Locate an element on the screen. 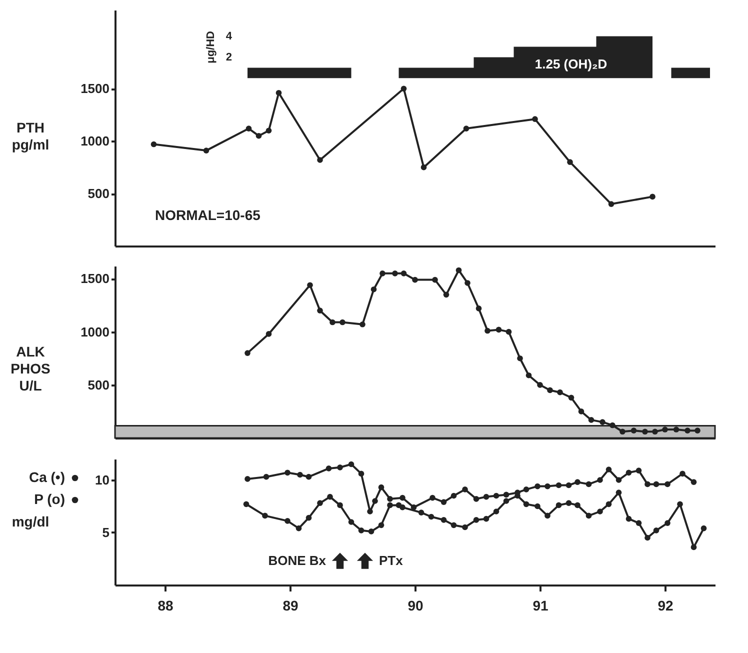  x-tick-label: 89 is located at coordinates (290, 606).